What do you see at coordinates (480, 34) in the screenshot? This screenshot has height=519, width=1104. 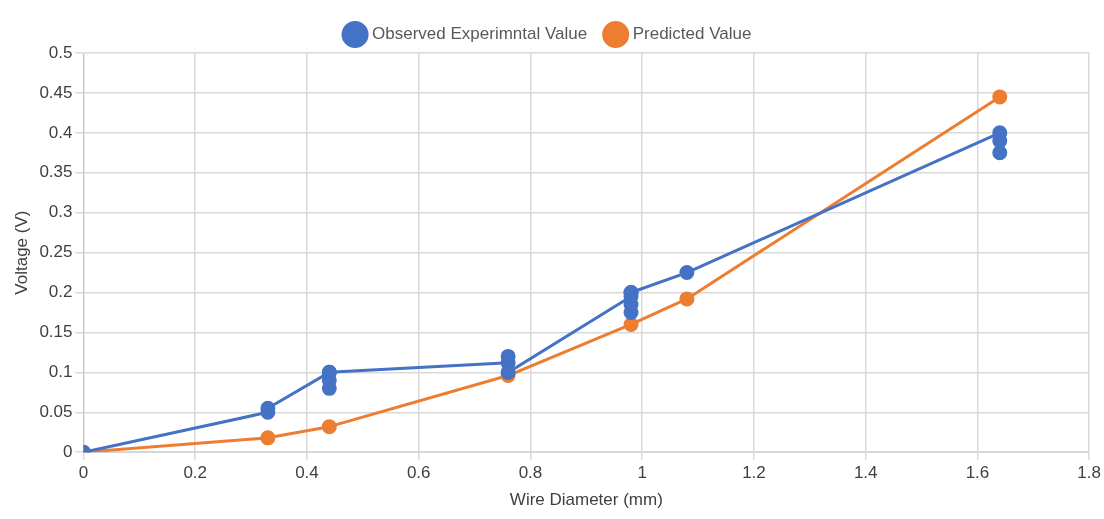 I see `legend-label: Observed Experimntal Value` at bounding box center [480, 34].